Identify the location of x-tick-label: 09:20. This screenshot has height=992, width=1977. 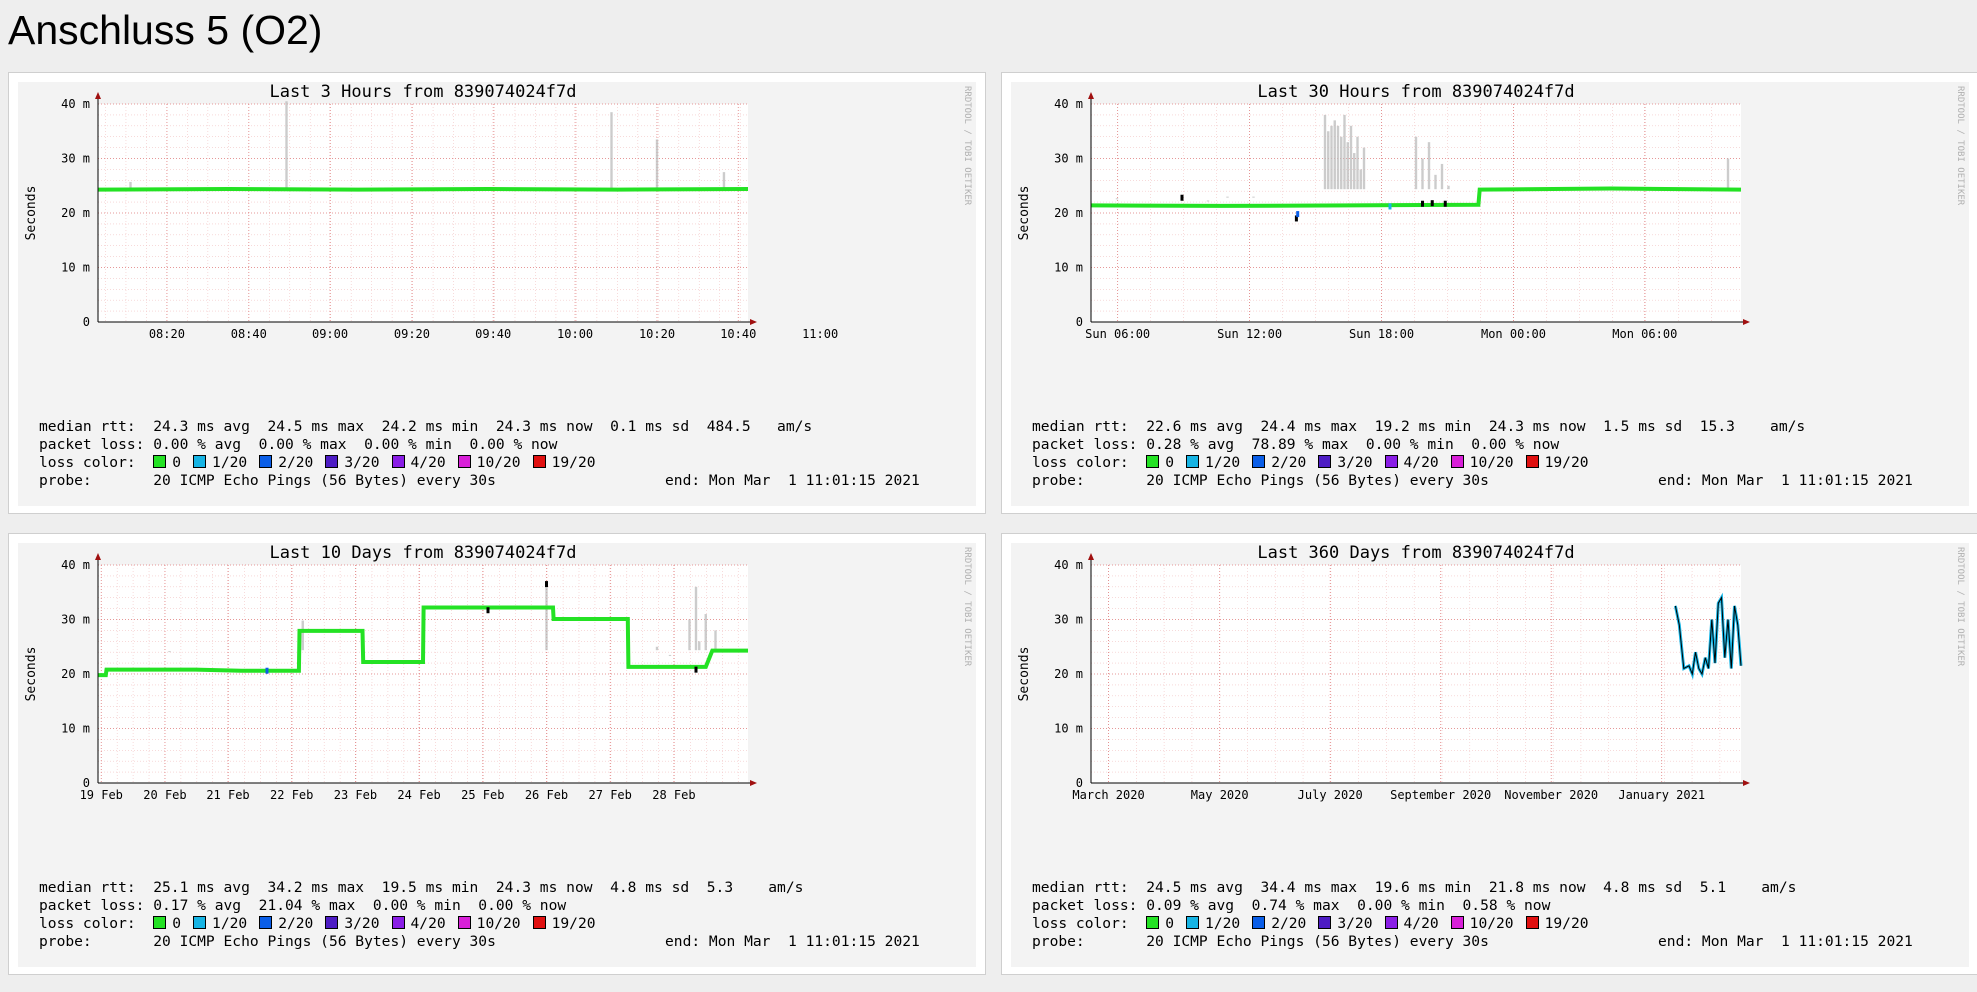
(412, 334).